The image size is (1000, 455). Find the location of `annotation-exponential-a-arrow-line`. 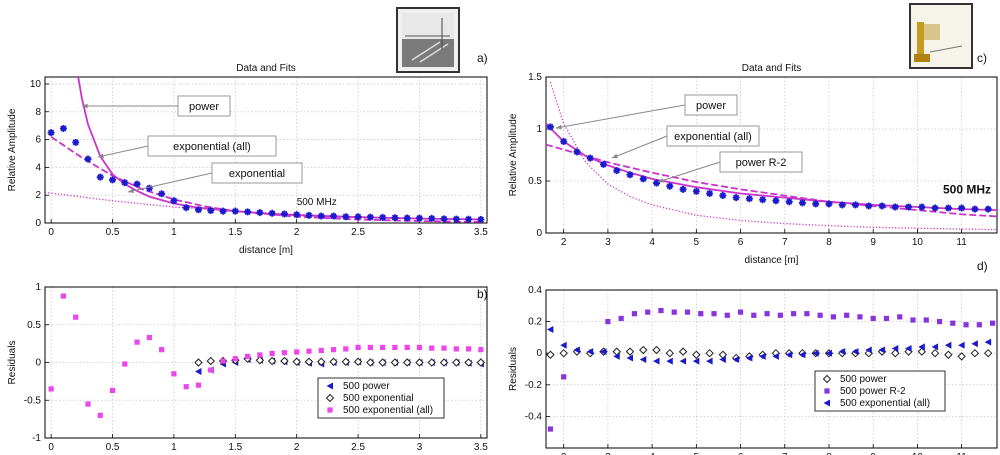

annotation-exponential-a-arrow-line is located at coordinates (170, 182).